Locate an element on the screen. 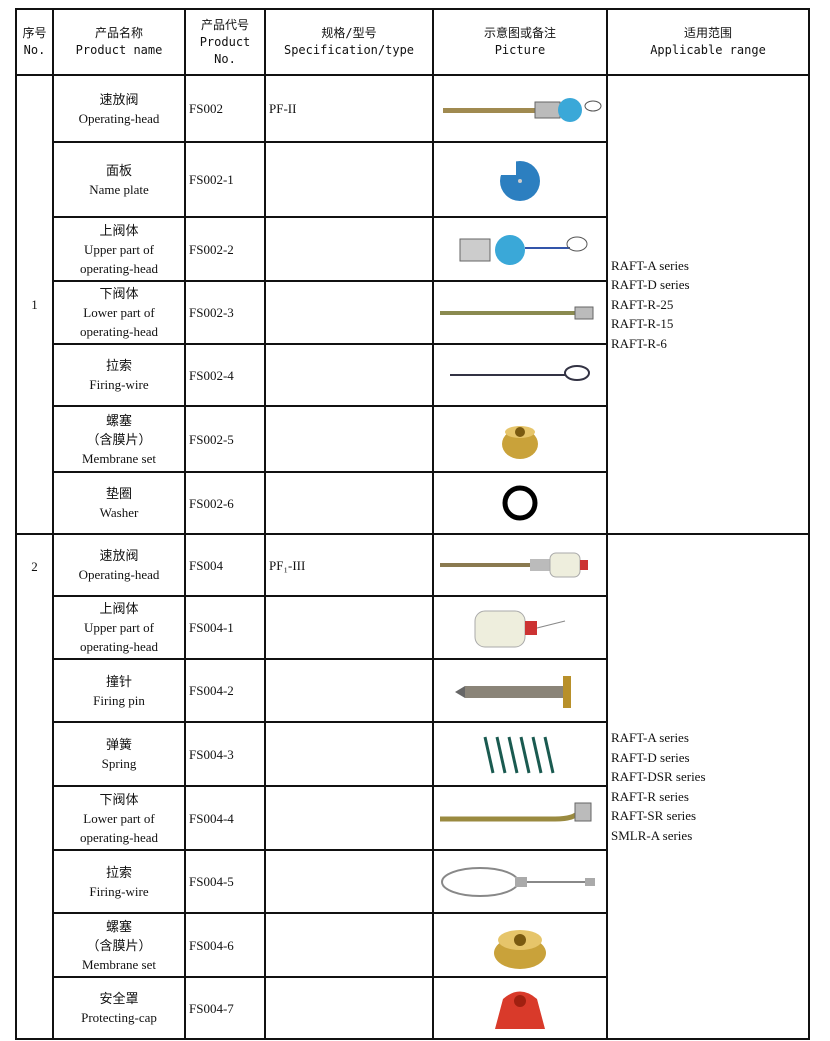 This screenshot has width=830, height=1041. product-name: 弹簧 Spring is located at coordinates (119, 754).